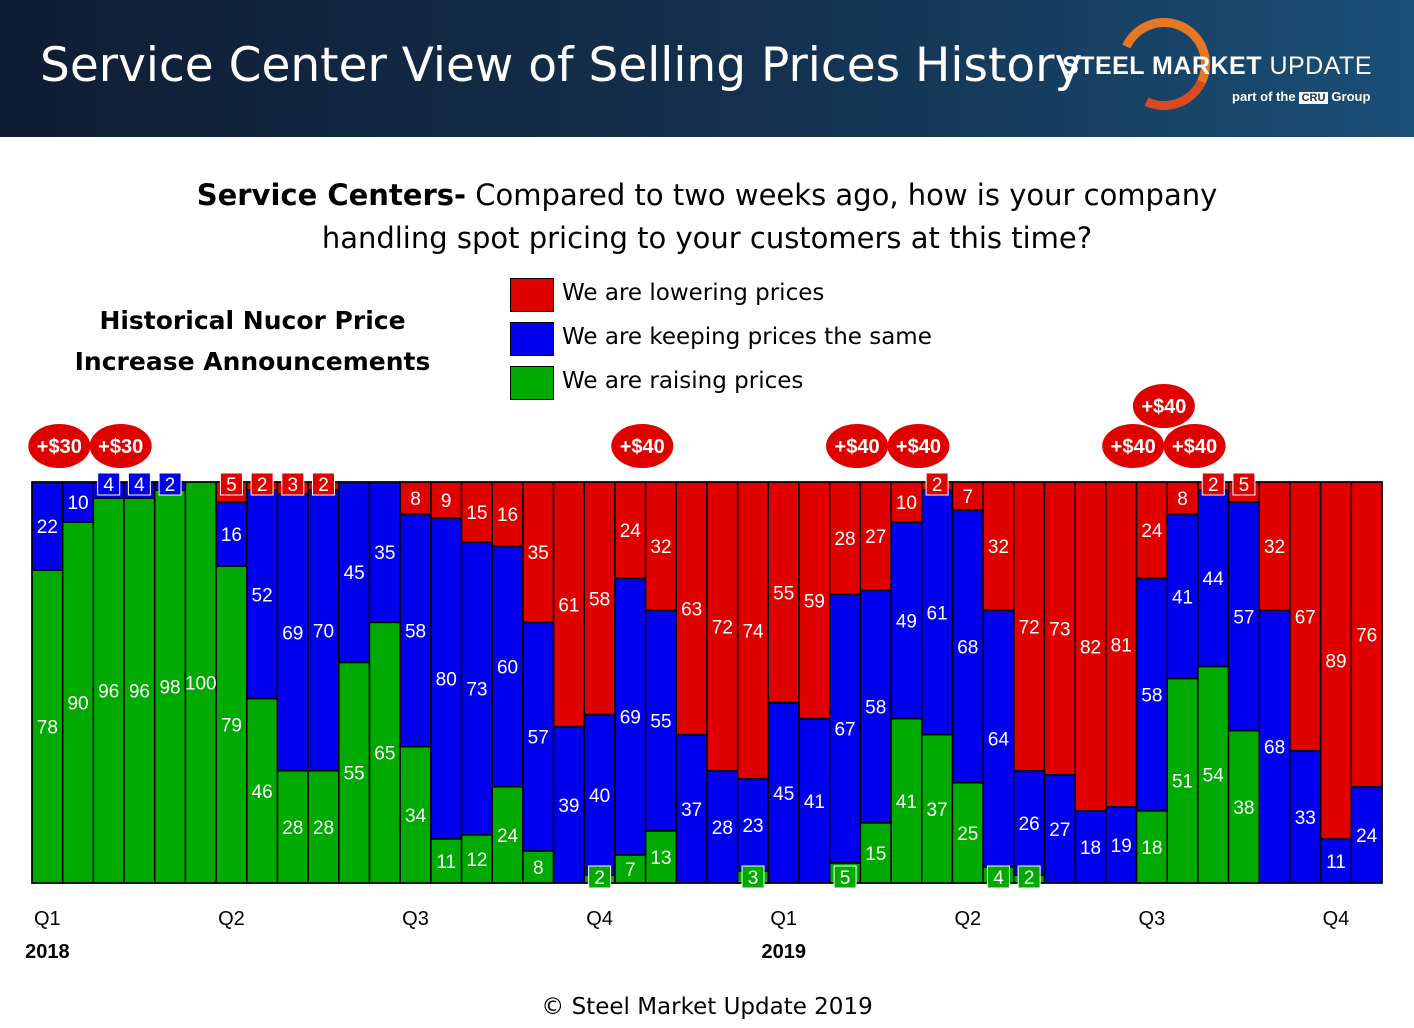 The width and height of the screenshot is (1414, 1028). I want to click on data-label-same: 52, so click(262, 595).